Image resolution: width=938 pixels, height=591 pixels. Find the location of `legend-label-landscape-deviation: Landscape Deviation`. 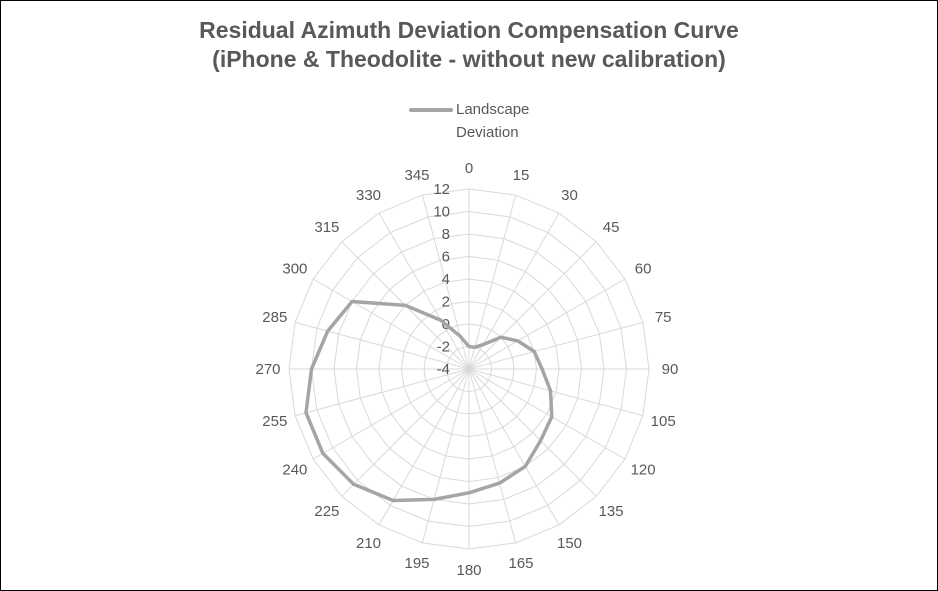

legend-label-landscape-deviation: Landscape Deviation is located at coordinates (493, 121).